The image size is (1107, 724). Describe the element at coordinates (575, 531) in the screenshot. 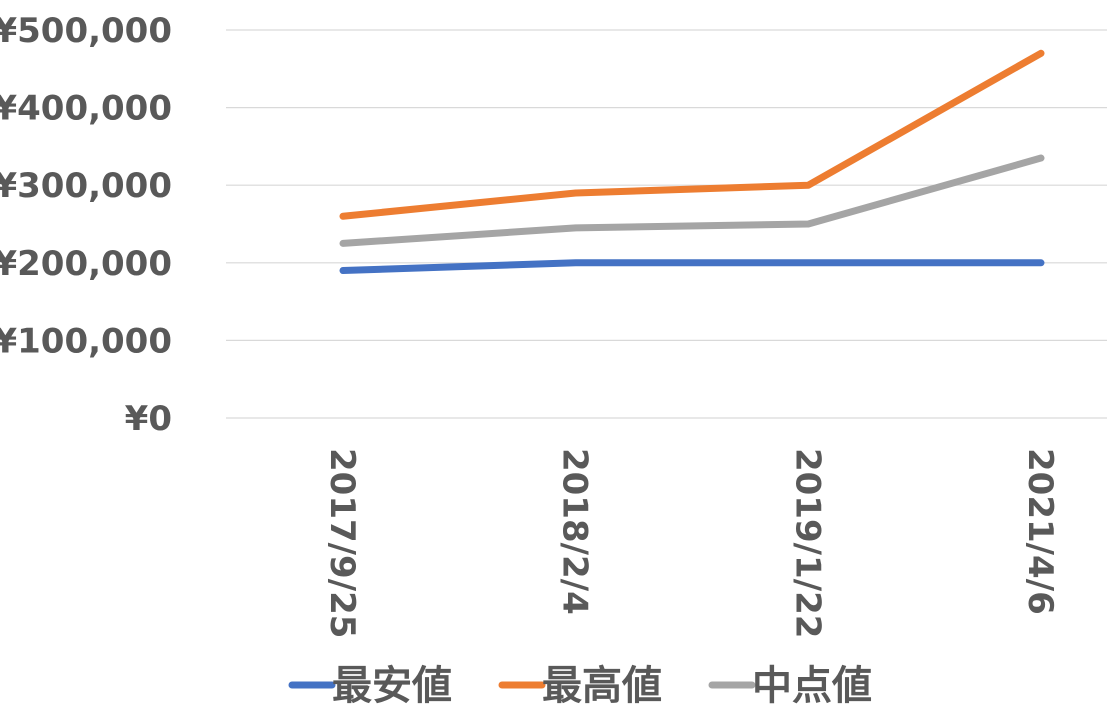

I see `x-tick-label: 2018/2/4` at that location.